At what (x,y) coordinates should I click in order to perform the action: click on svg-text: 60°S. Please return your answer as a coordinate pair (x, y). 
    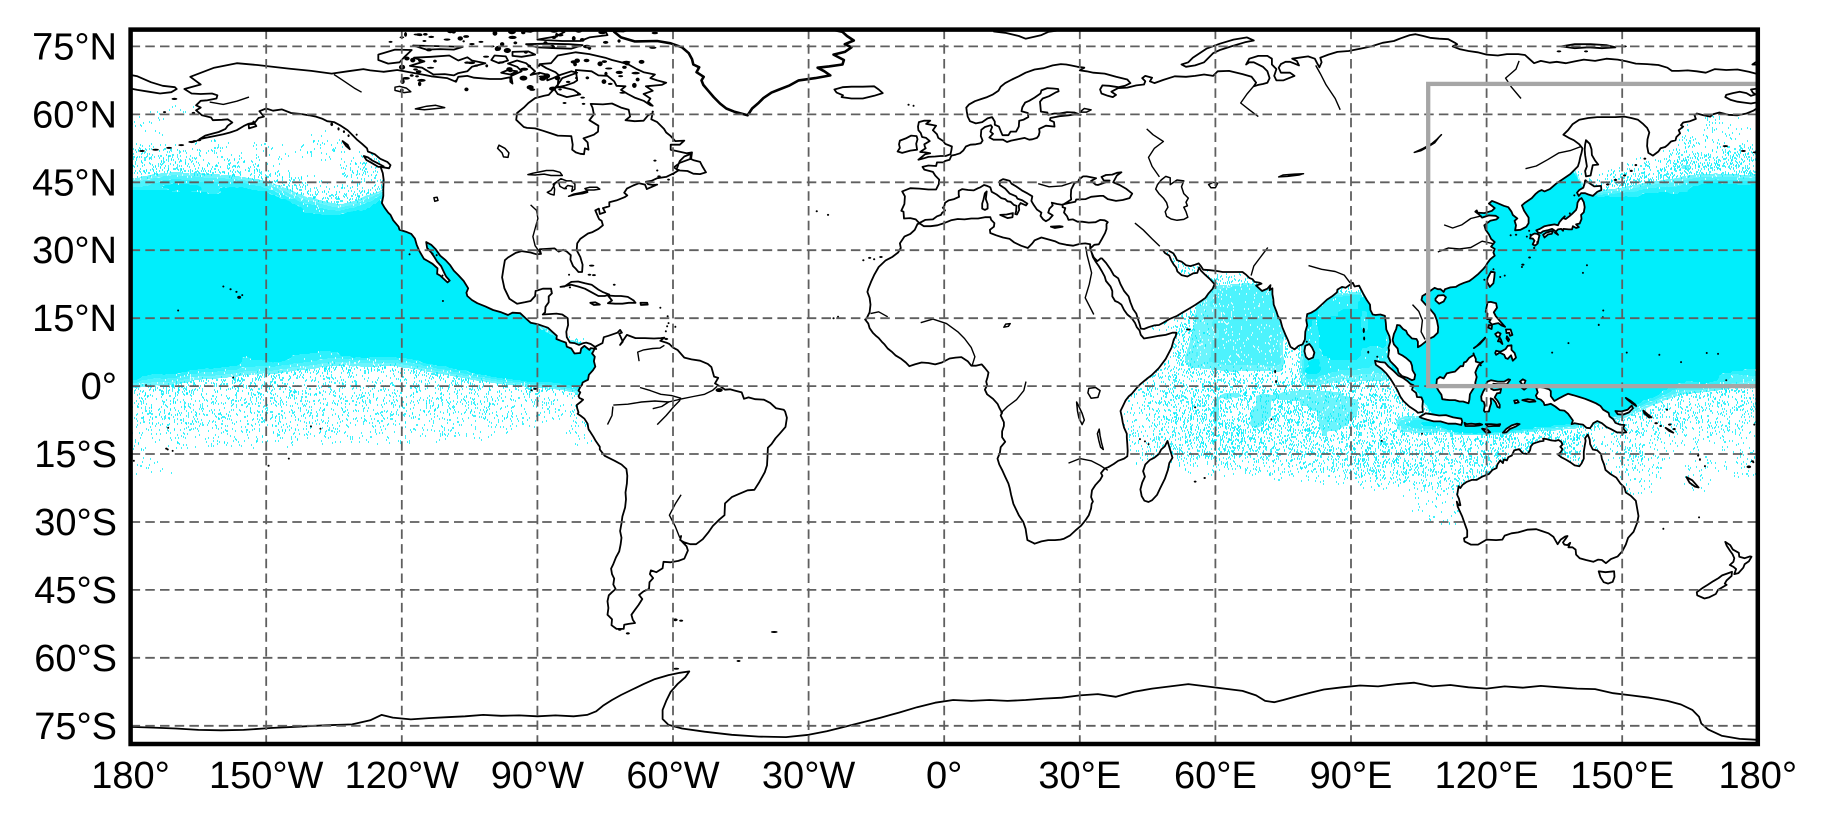
    Looking at the image, I should click on (75, 659).